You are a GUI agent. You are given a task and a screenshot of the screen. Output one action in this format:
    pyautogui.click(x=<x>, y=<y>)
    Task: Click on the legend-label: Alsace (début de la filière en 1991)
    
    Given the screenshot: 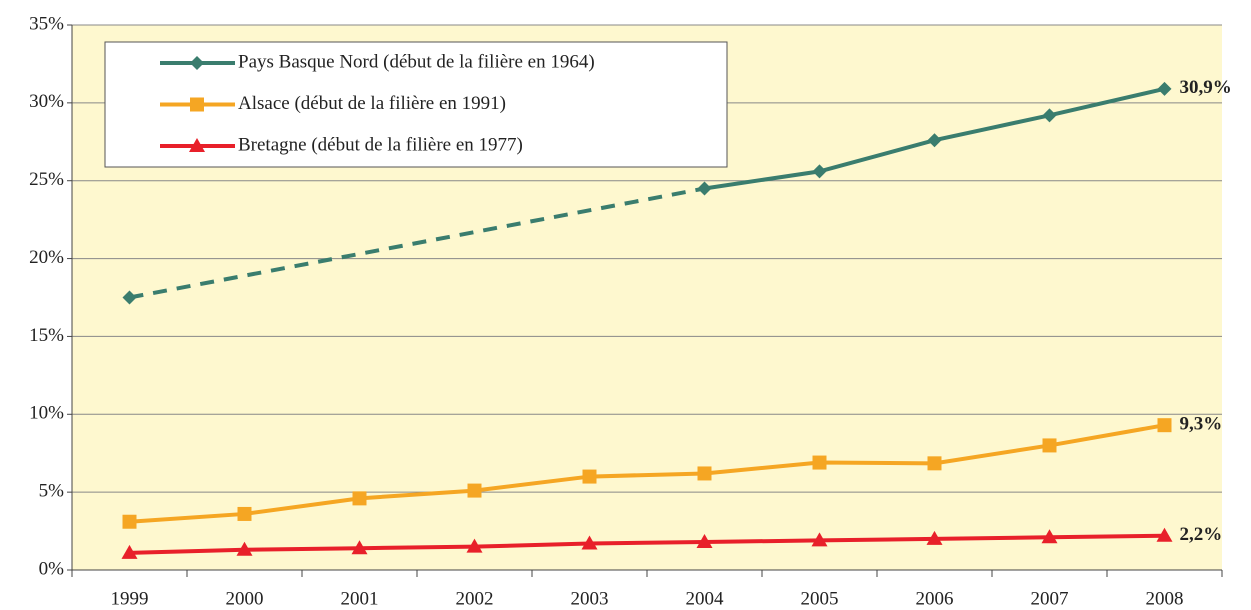 What is the action you would take?
    pyautogui.click(x=372, y=103)
    